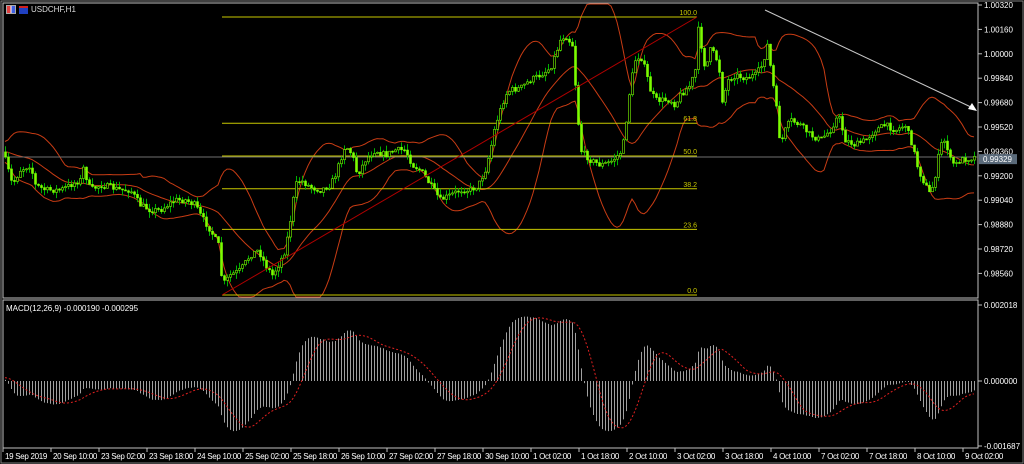  Describe the element at coordinates (984, 456) in the screenshot. I see `time-label: 9 Oct 02:00` at that location.